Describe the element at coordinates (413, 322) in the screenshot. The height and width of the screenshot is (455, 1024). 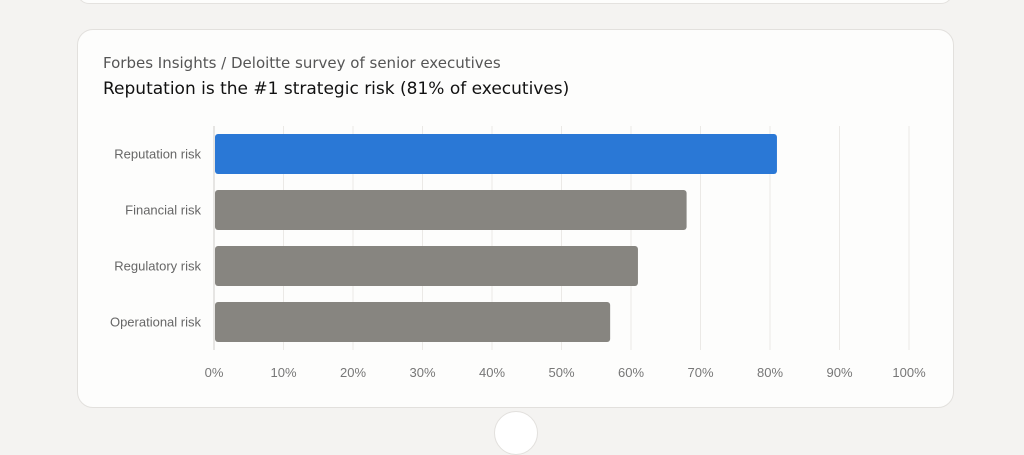
I see `bar-operational-risk` at that location.